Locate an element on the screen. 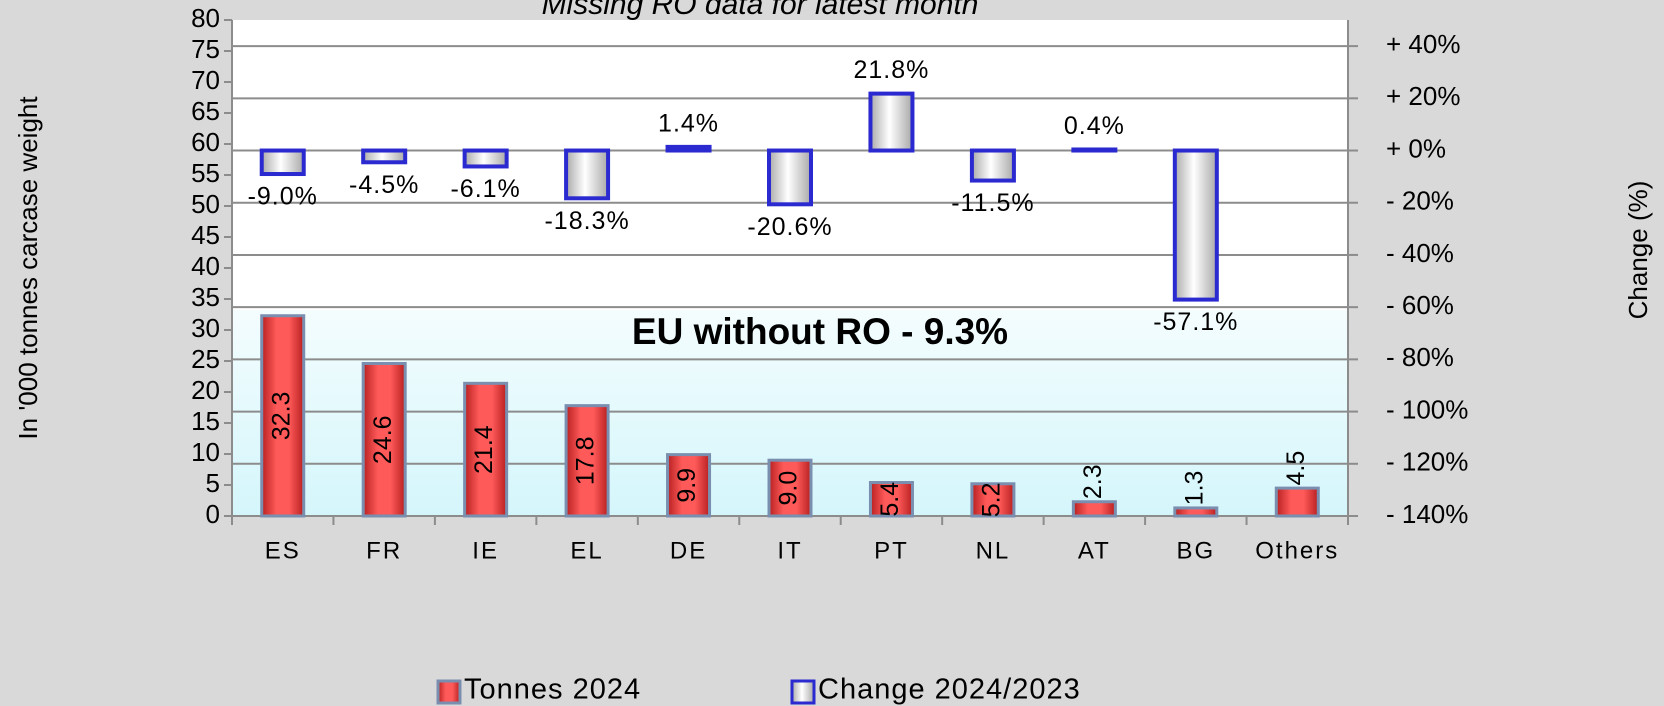  tonnes-label: 21.4 is located at coordinates (484, 449).